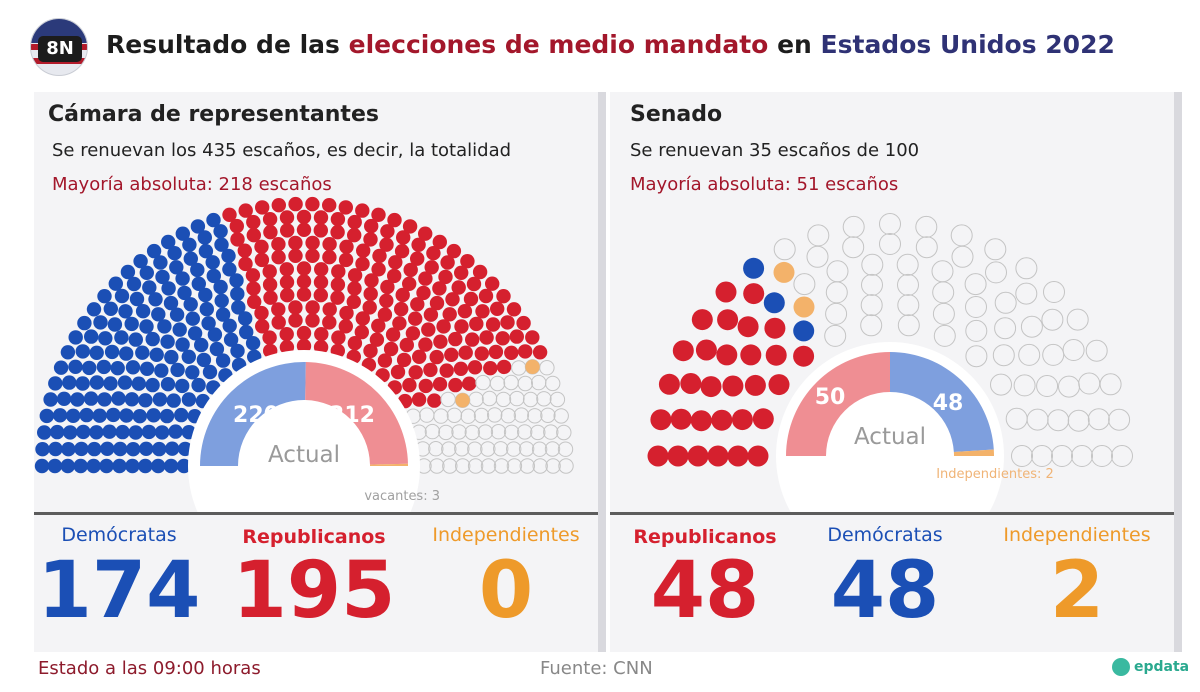  What do you see at coordinates (316, 513) in the screenshot?
I see `house-divider` at bounding box center [316, 513].